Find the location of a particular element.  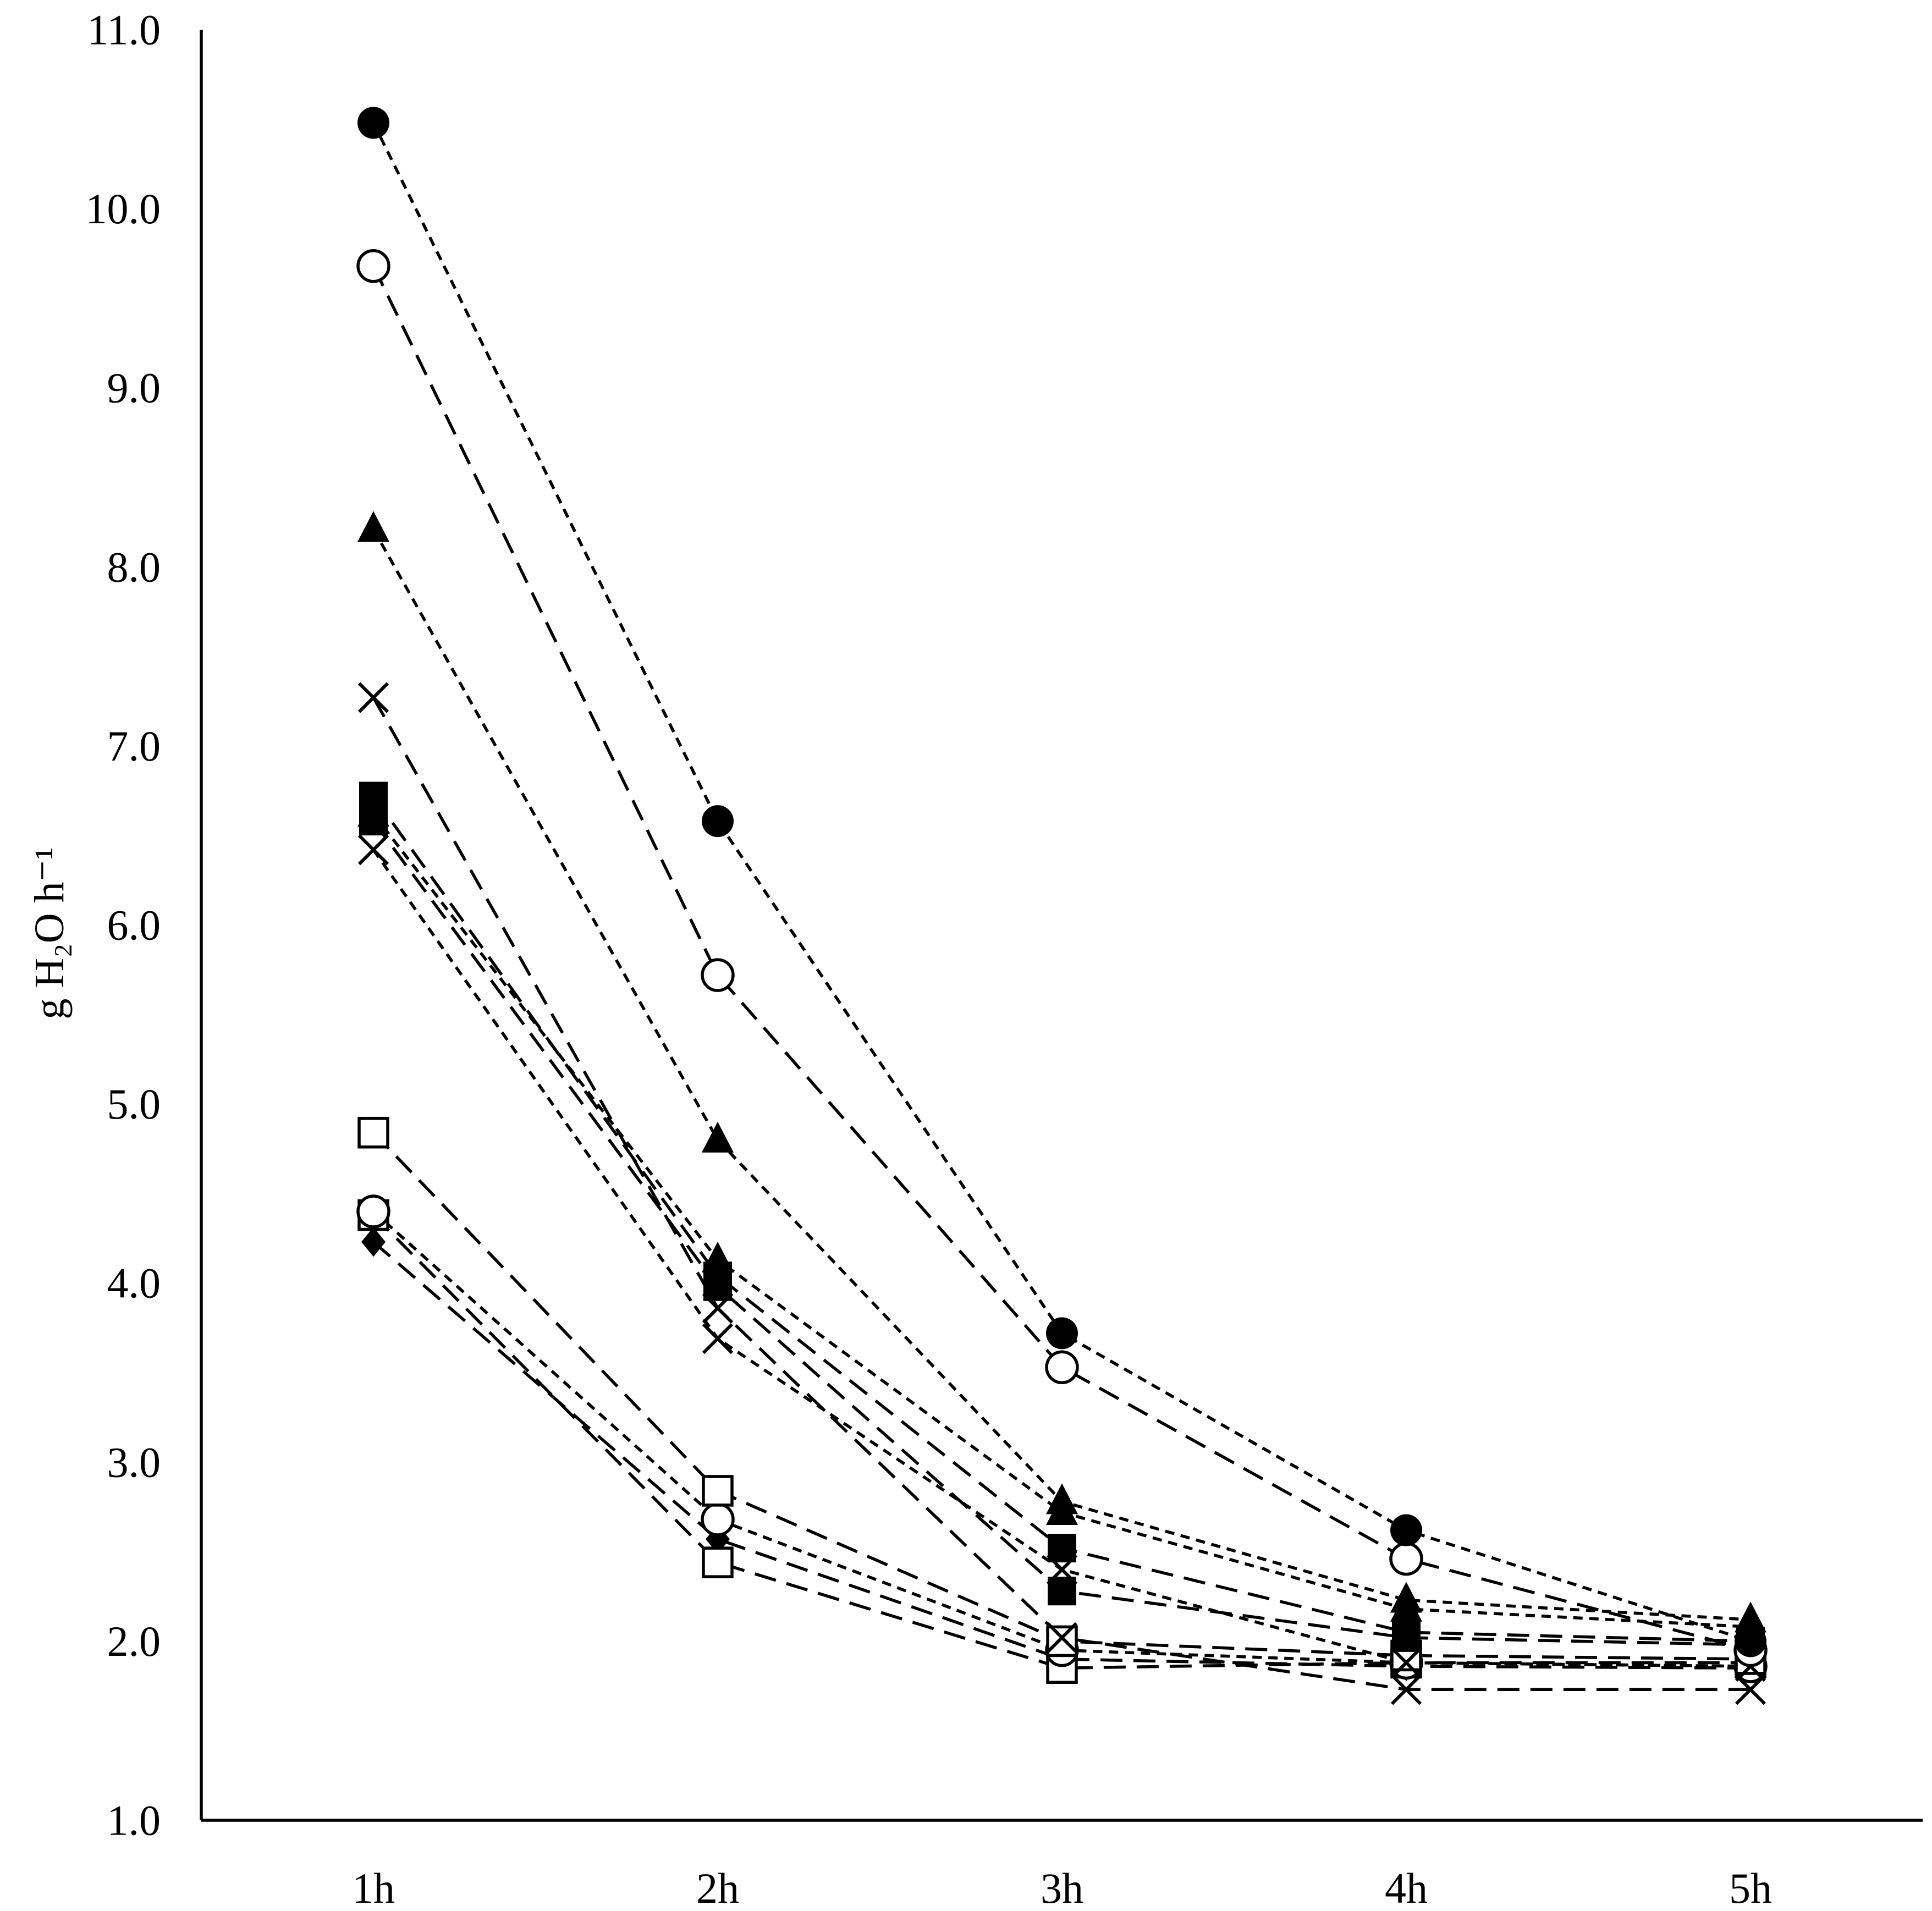

x-category-label: 1h is located at coordinates (373, 1887).